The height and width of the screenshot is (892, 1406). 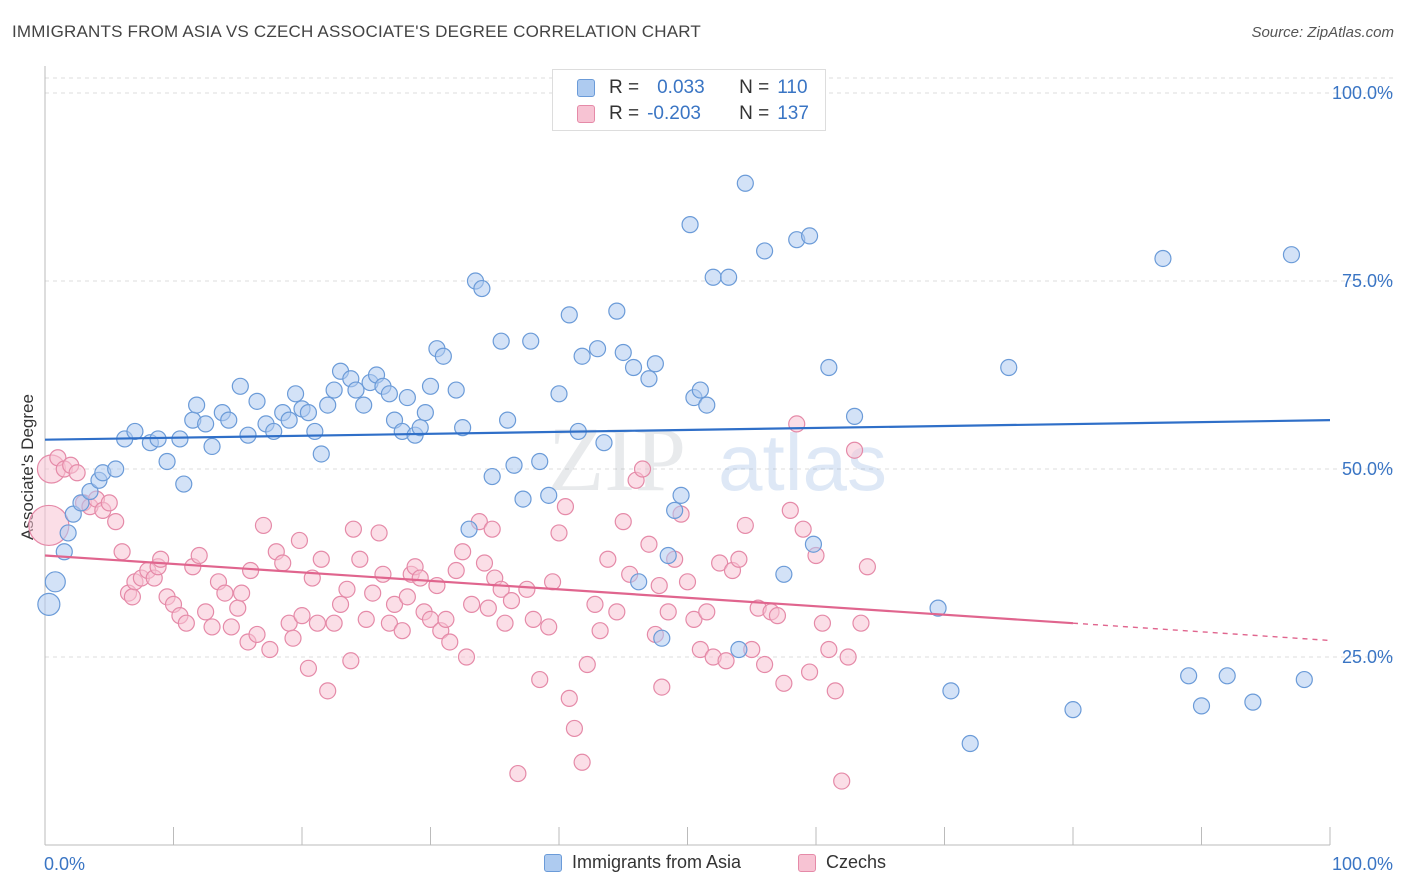 I want to click on y-tick-label: 50.0%, so click(x=1367, y=469).